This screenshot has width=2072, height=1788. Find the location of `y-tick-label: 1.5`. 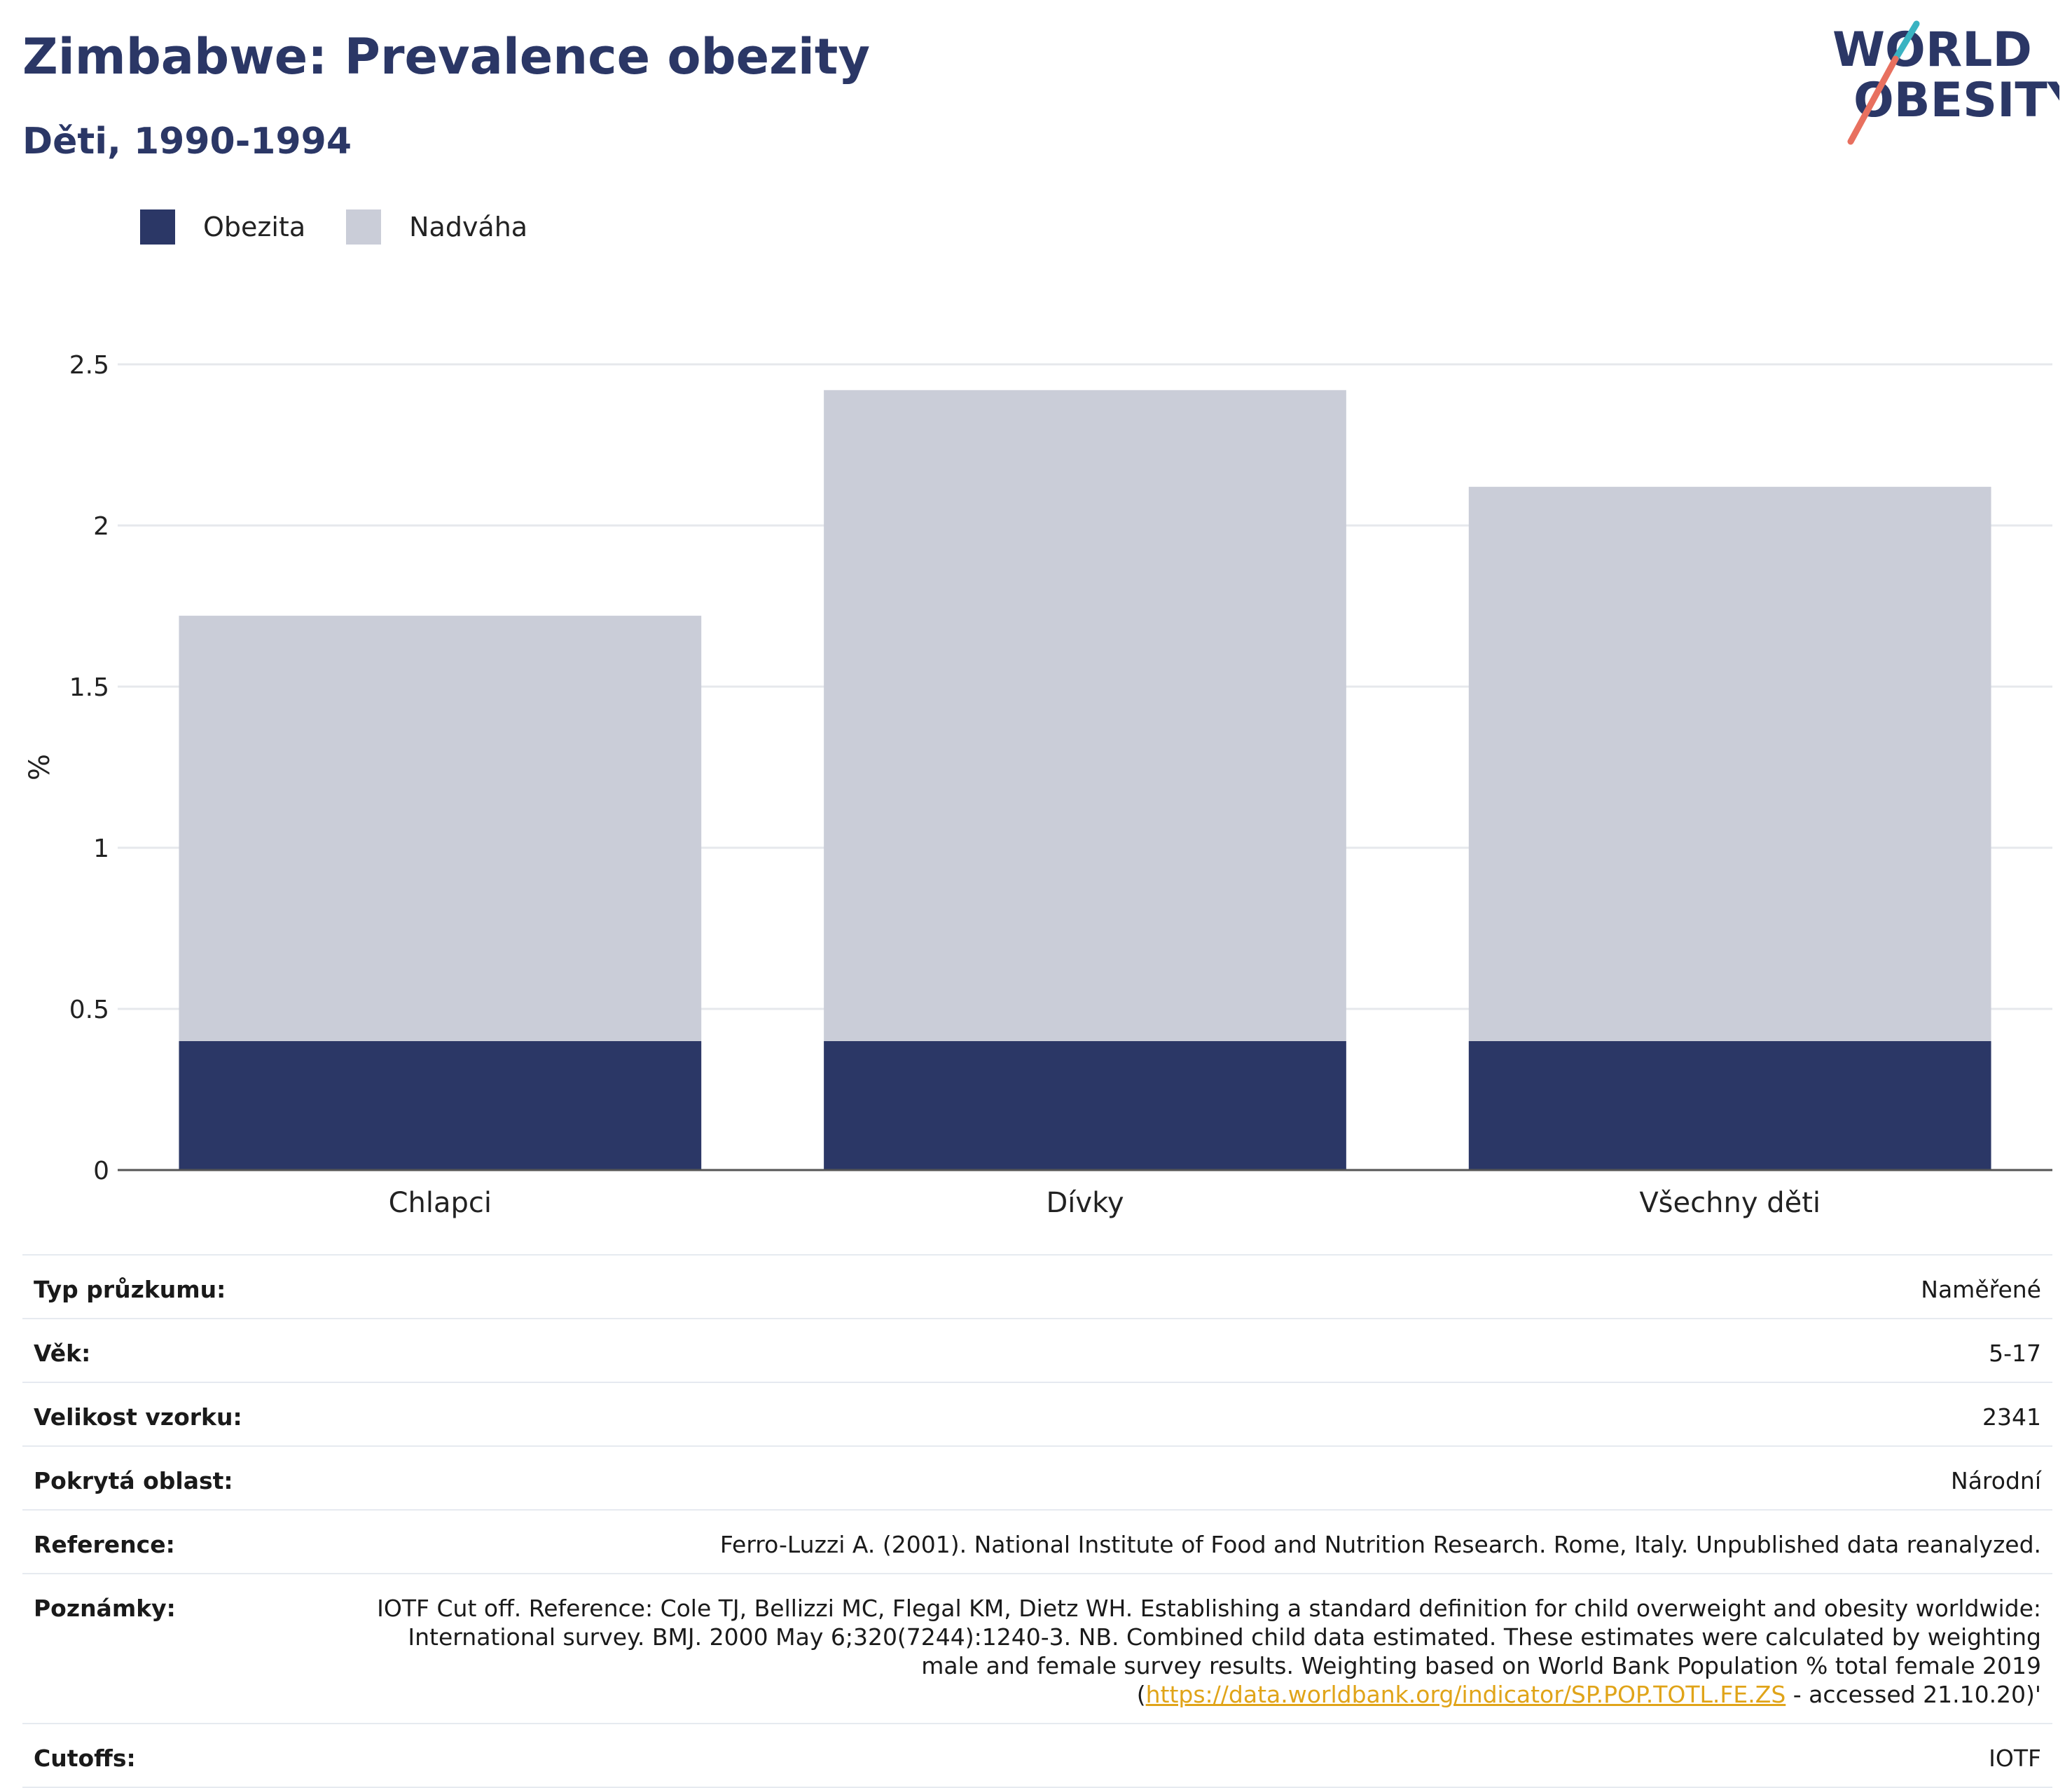

y-tick-label: 1.5 is located at coordinates (89, 687).